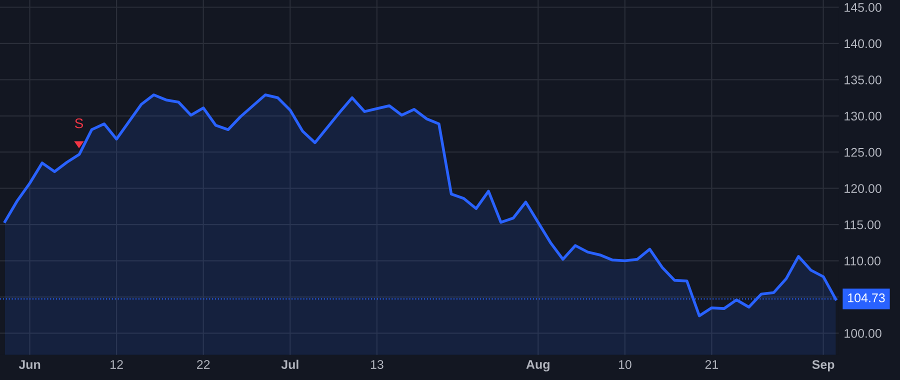 The height and width of the screenshot is (380, 900). Describe the element at coordinates (79, 123) in the screenshot. I see `annotation: S` at that location.